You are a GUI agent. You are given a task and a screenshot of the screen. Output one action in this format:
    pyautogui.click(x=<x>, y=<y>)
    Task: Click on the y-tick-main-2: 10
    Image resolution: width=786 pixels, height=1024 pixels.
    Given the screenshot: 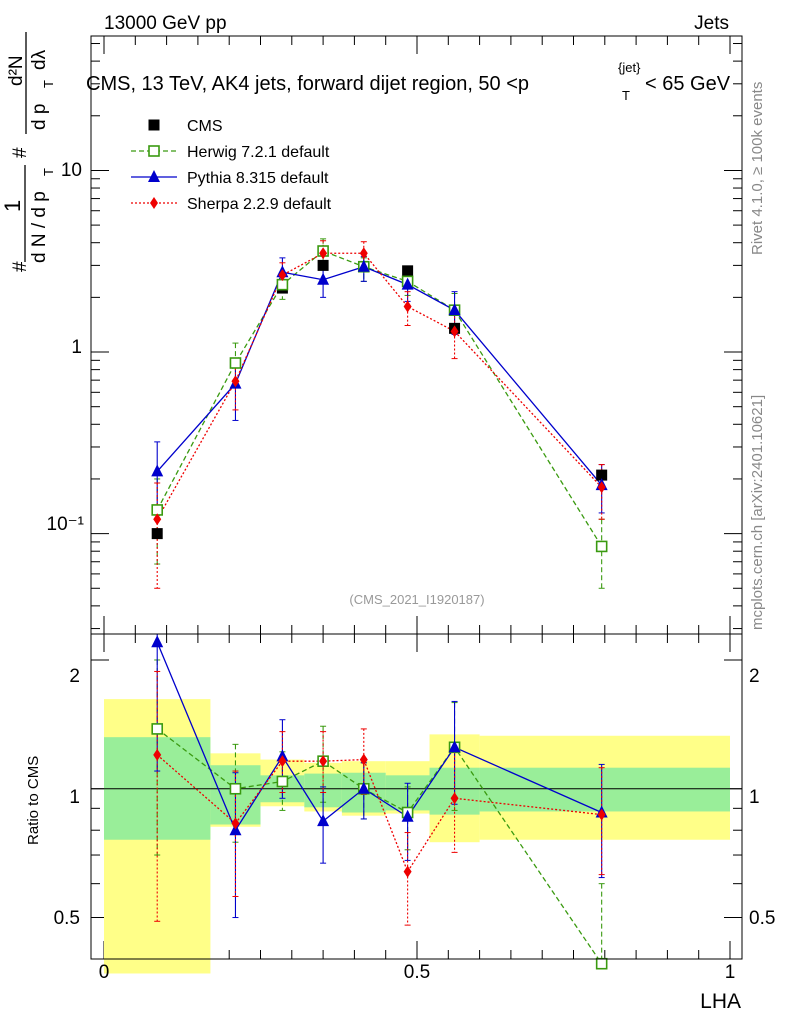 What is the action you would take?
    pyautogui.click(x=71, y=170)
    